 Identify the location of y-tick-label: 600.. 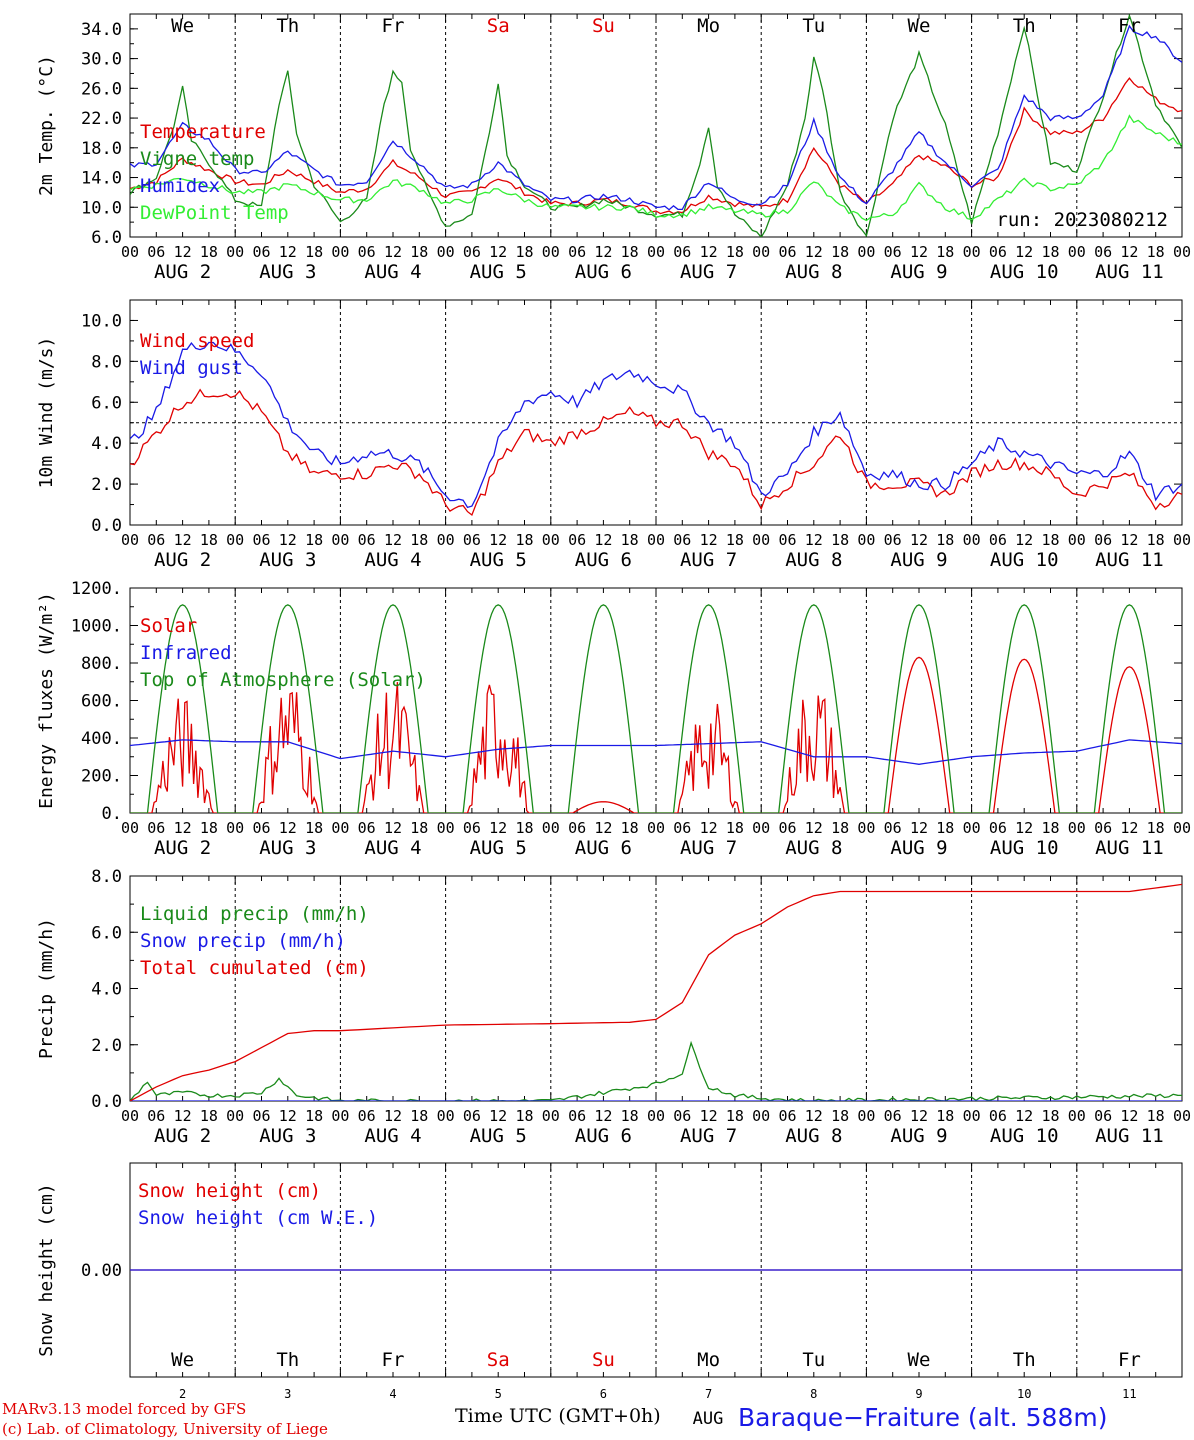
(101, 702).